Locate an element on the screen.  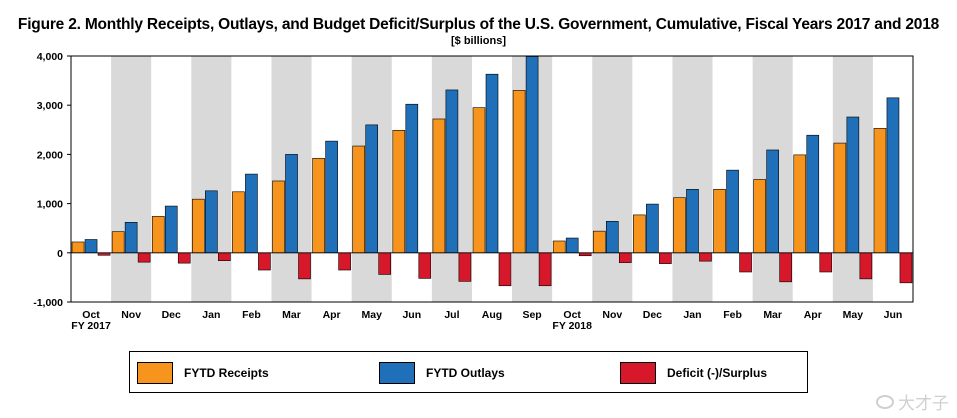
y-tick-label: 1,000 is located at coordinates (50, 205).